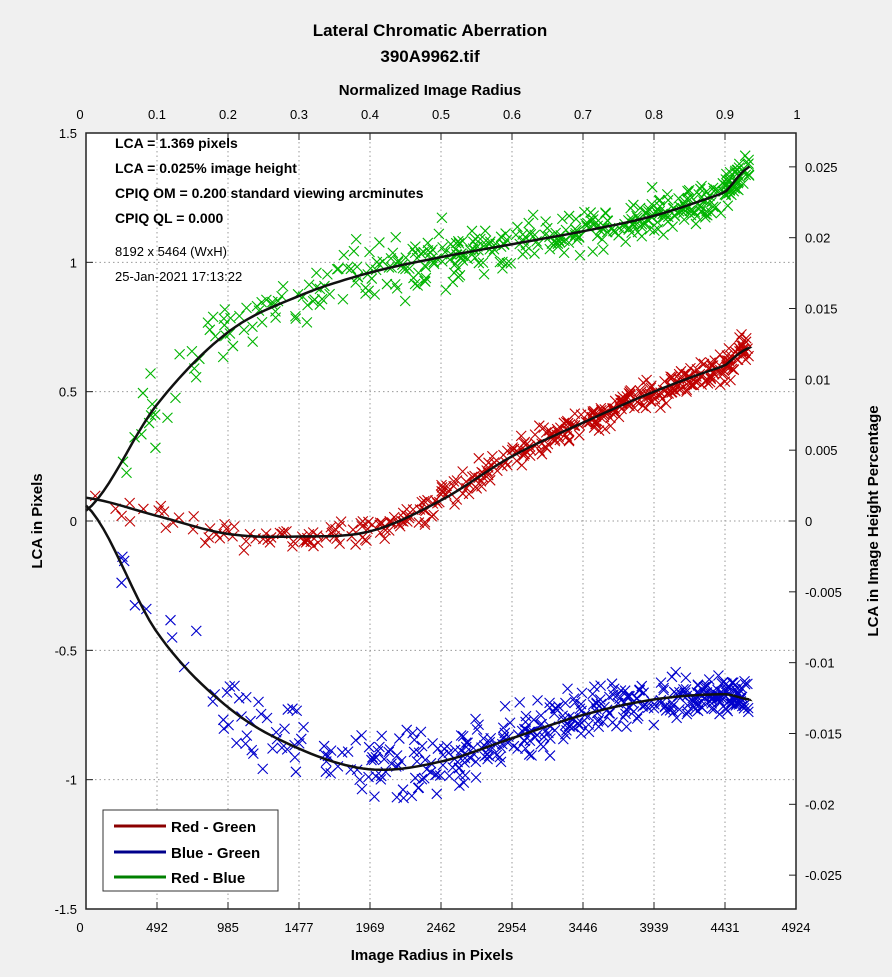  What do you see at coordinates (430, 56) in the screenshot?
I see `chart-subtitle: 390A9962.tif` at bounding box center [430, 56].